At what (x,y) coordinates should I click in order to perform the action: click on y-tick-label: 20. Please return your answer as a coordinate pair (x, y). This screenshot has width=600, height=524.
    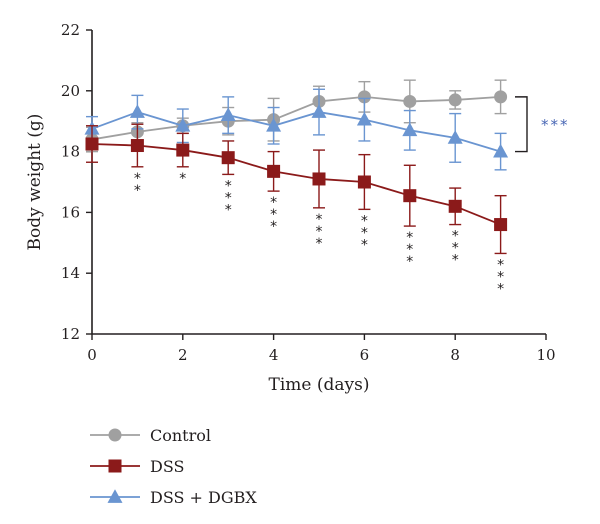
    Looking at the image, I should click on (70, 91).